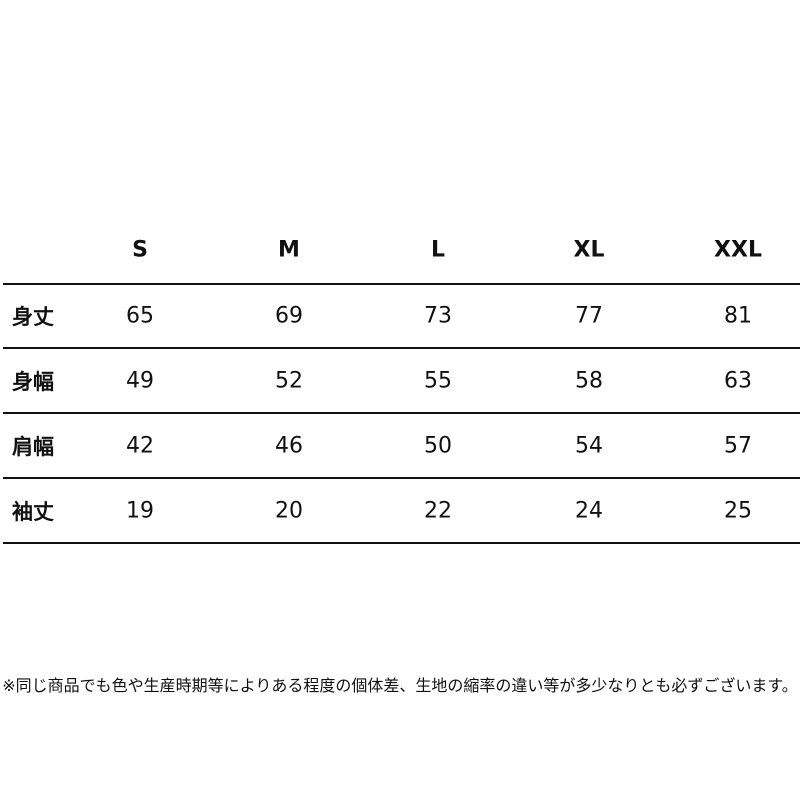  I want to click on table-cell: 19, so click(140, 511).